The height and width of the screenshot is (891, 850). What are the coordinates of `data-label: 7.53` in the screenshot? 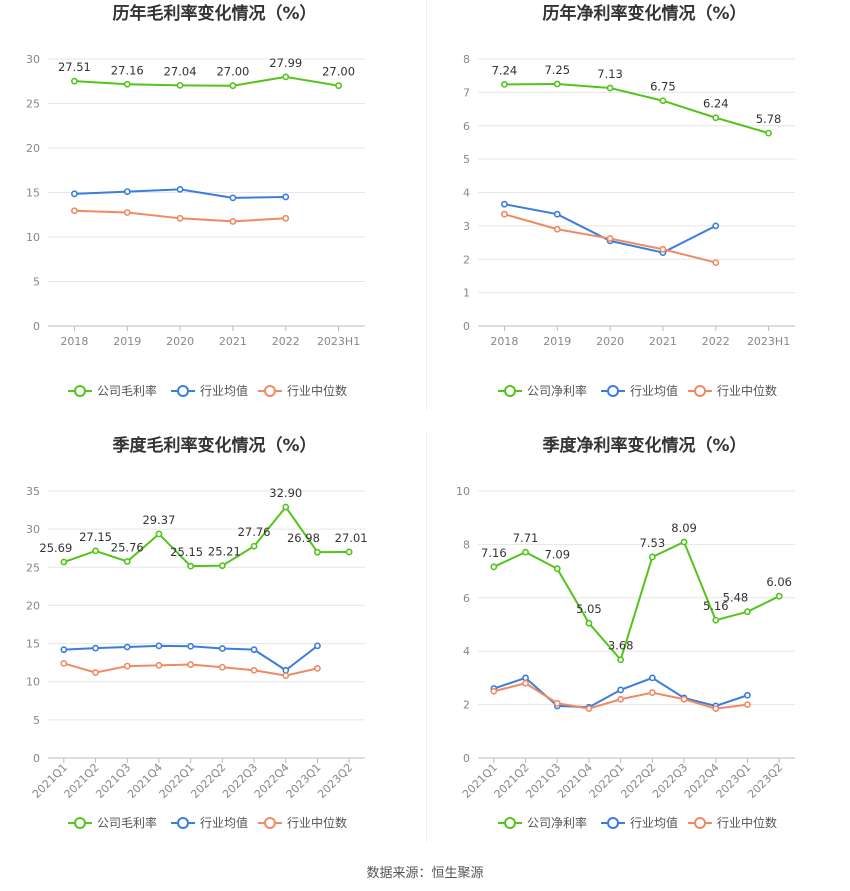 It's located at (653, 543).